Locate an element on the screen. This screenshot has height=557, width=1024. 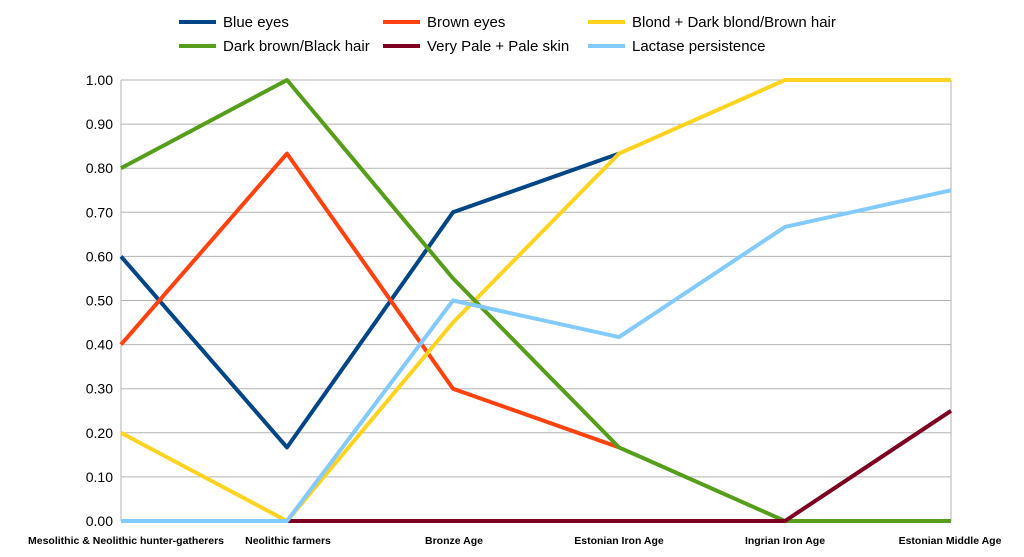
y-tick-label: 0.80 is located at coordinates (99, 168).